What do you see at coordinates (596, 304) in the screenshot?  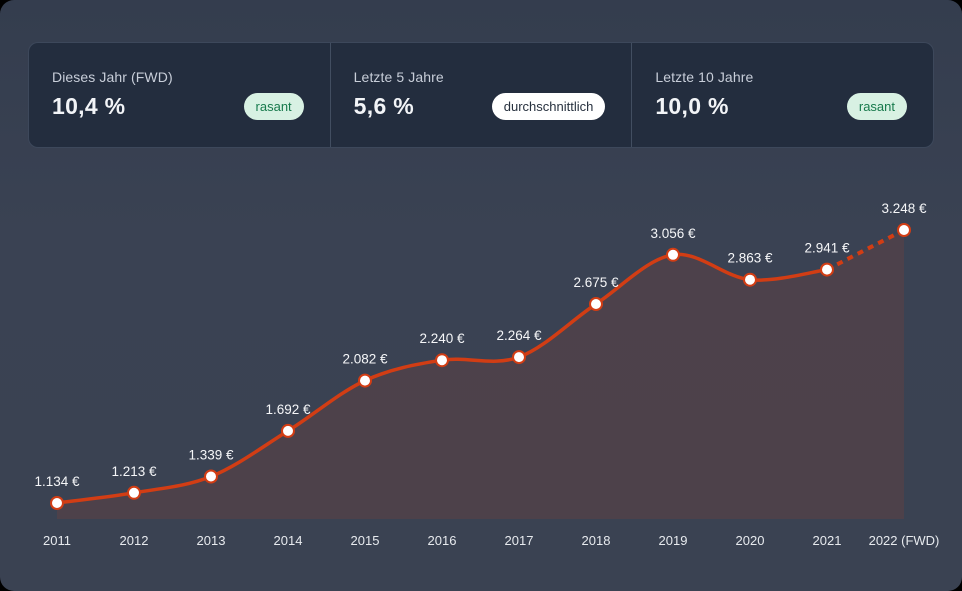 I see `data-point-2018` at bounding box center [596, 304].